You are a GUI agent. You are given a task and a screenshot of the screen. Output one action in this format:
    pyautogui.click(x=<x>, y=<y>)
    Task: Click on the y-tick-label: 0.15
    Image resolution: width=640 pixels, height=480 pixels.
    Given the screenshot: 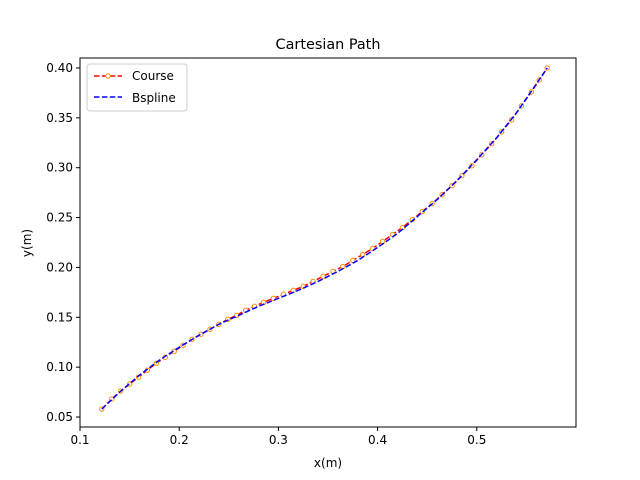 What is the action you would take?
    pyautogui.click(x=59, y=317)
    